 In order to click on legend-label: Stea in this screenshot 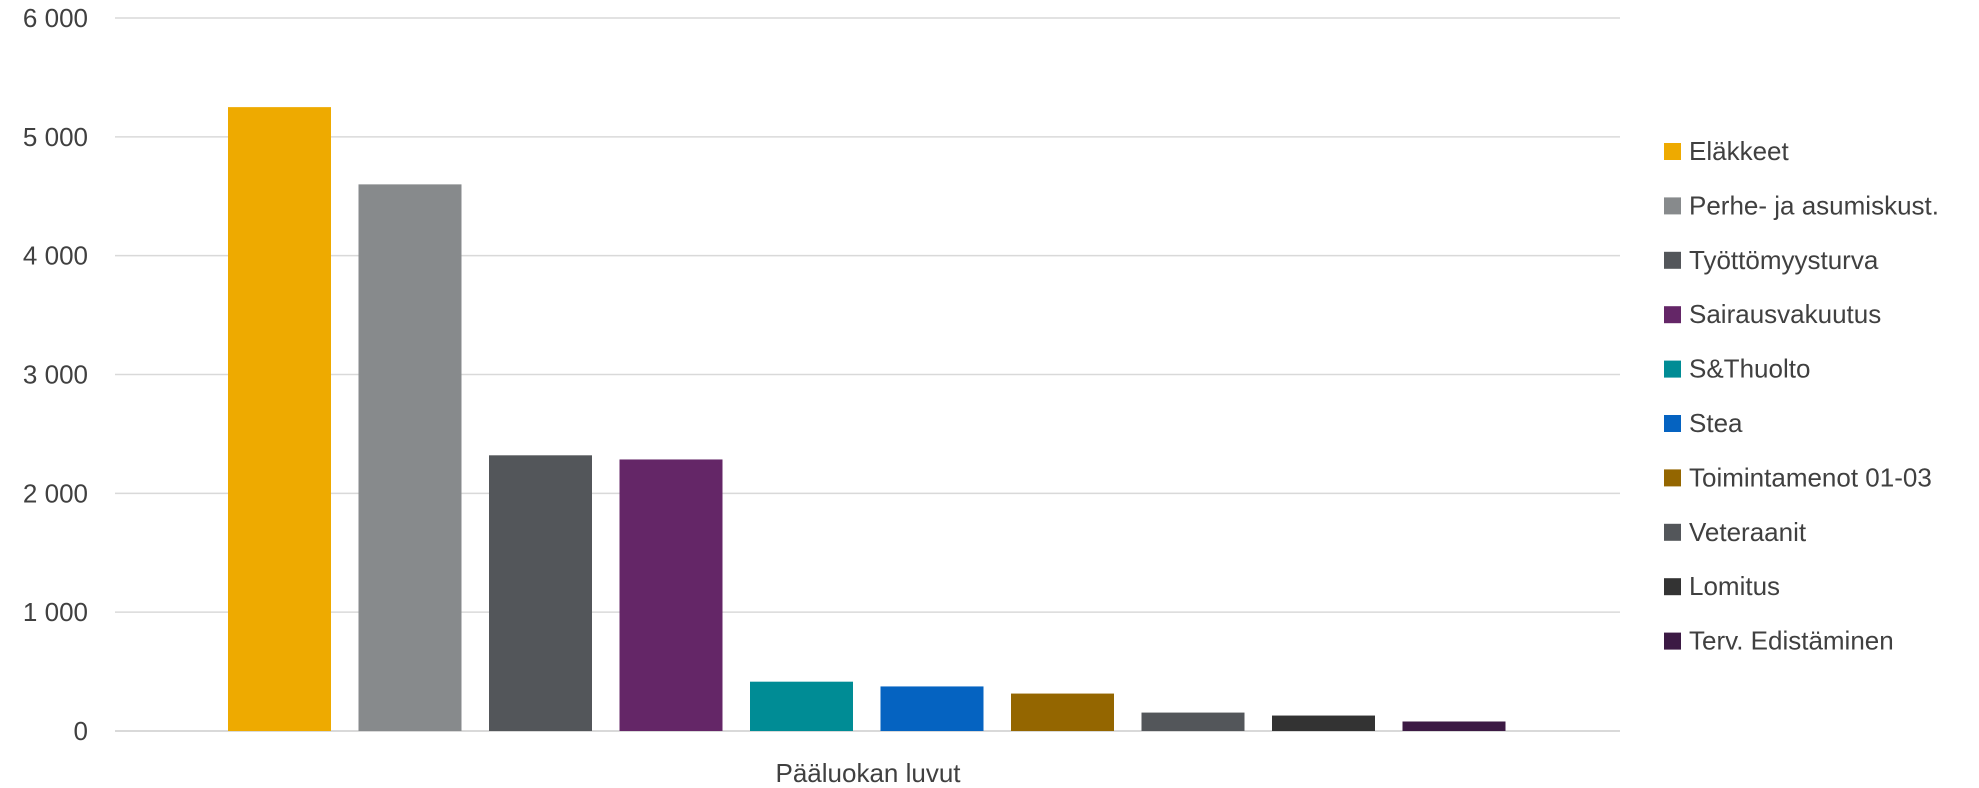, I will do `click(1716, 423)`.